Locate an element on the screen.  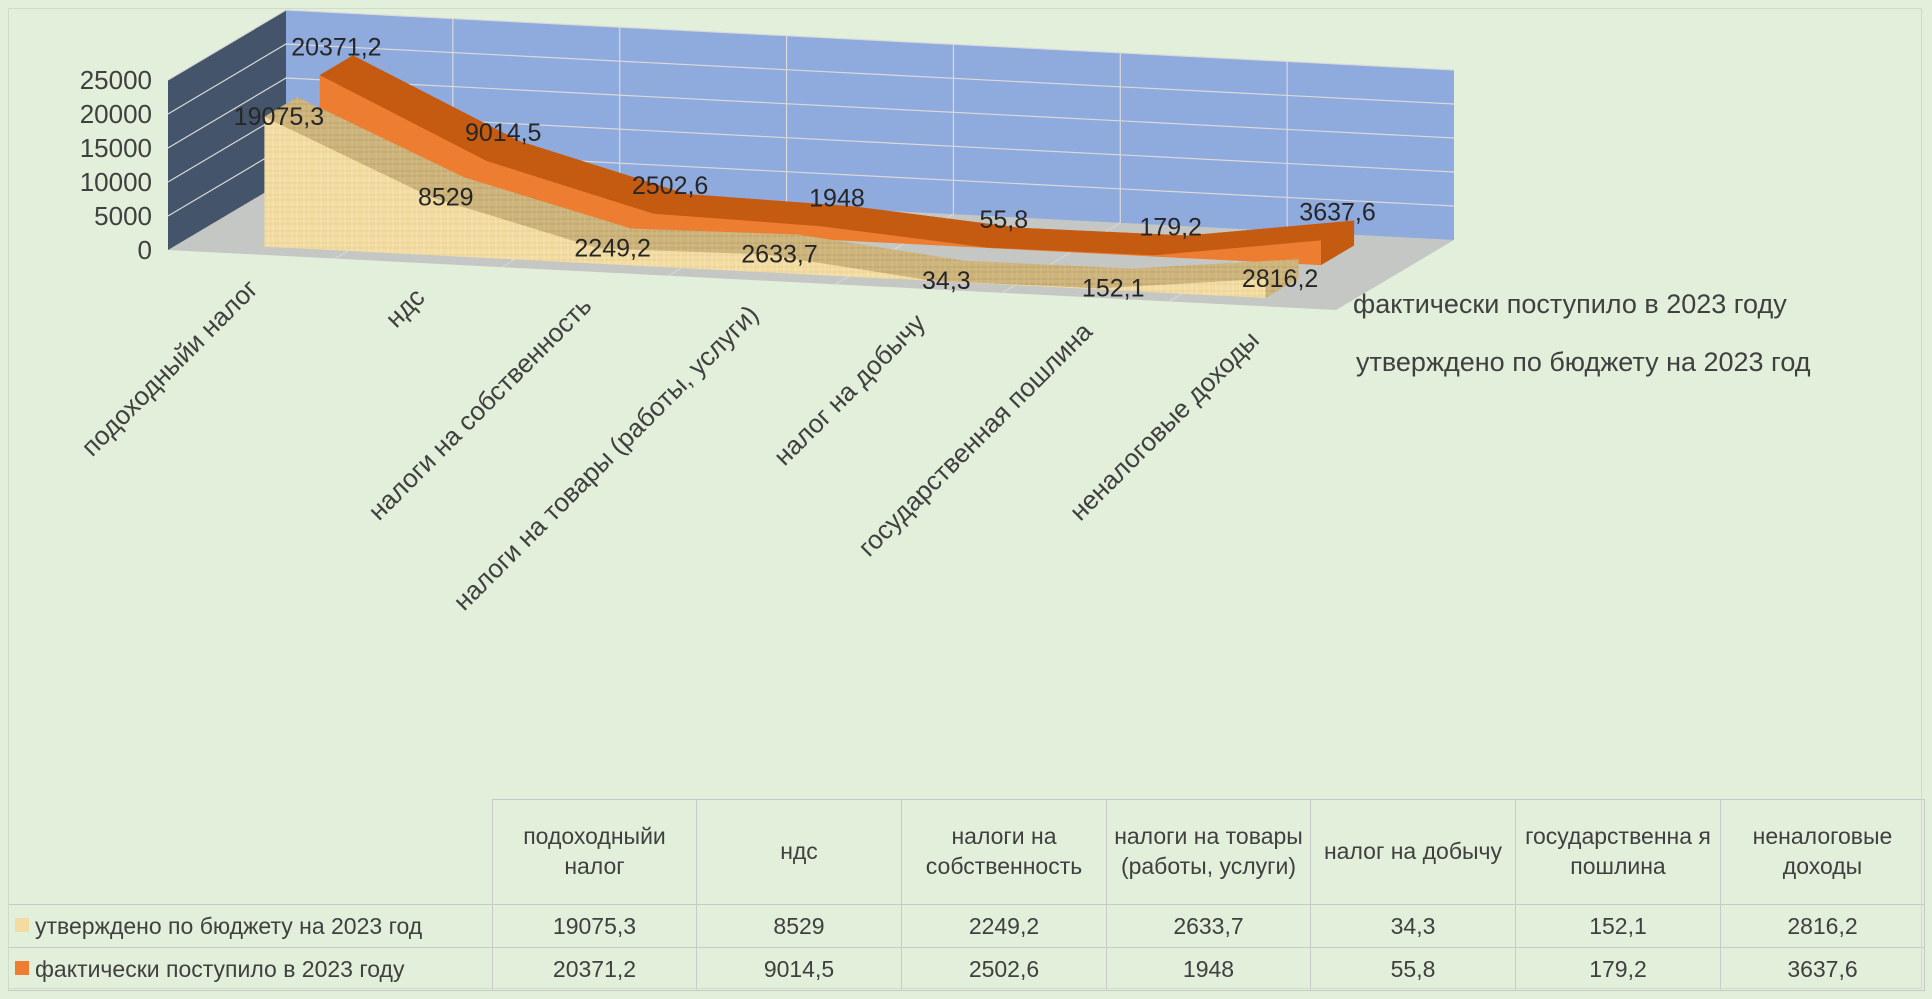
series-area-approved is located at coordinates (781, 198).